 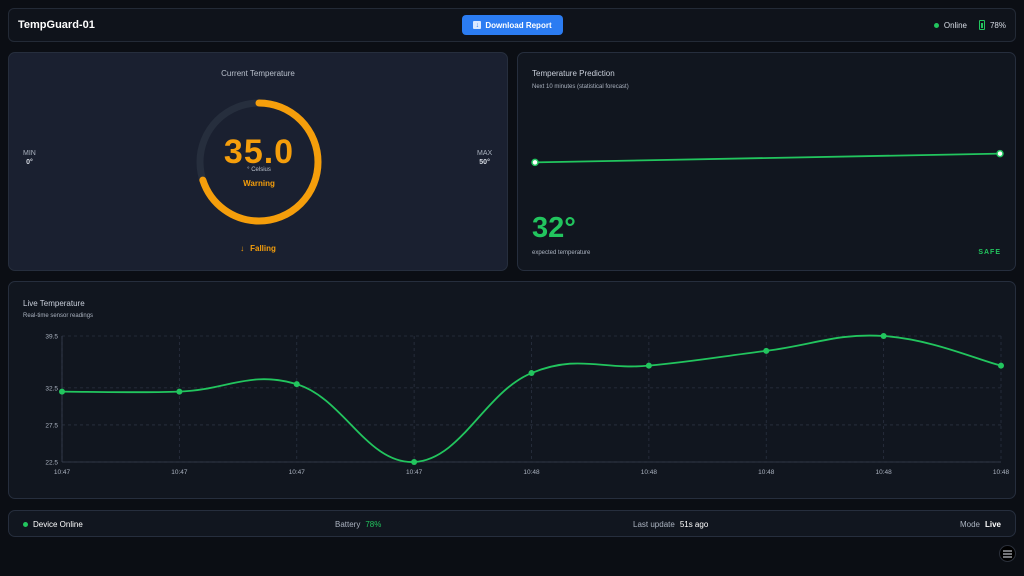 What do you see at coordinates (29, 153) in the screenshot?
I see `min-label: MIN` at bounding box center [29, 153].